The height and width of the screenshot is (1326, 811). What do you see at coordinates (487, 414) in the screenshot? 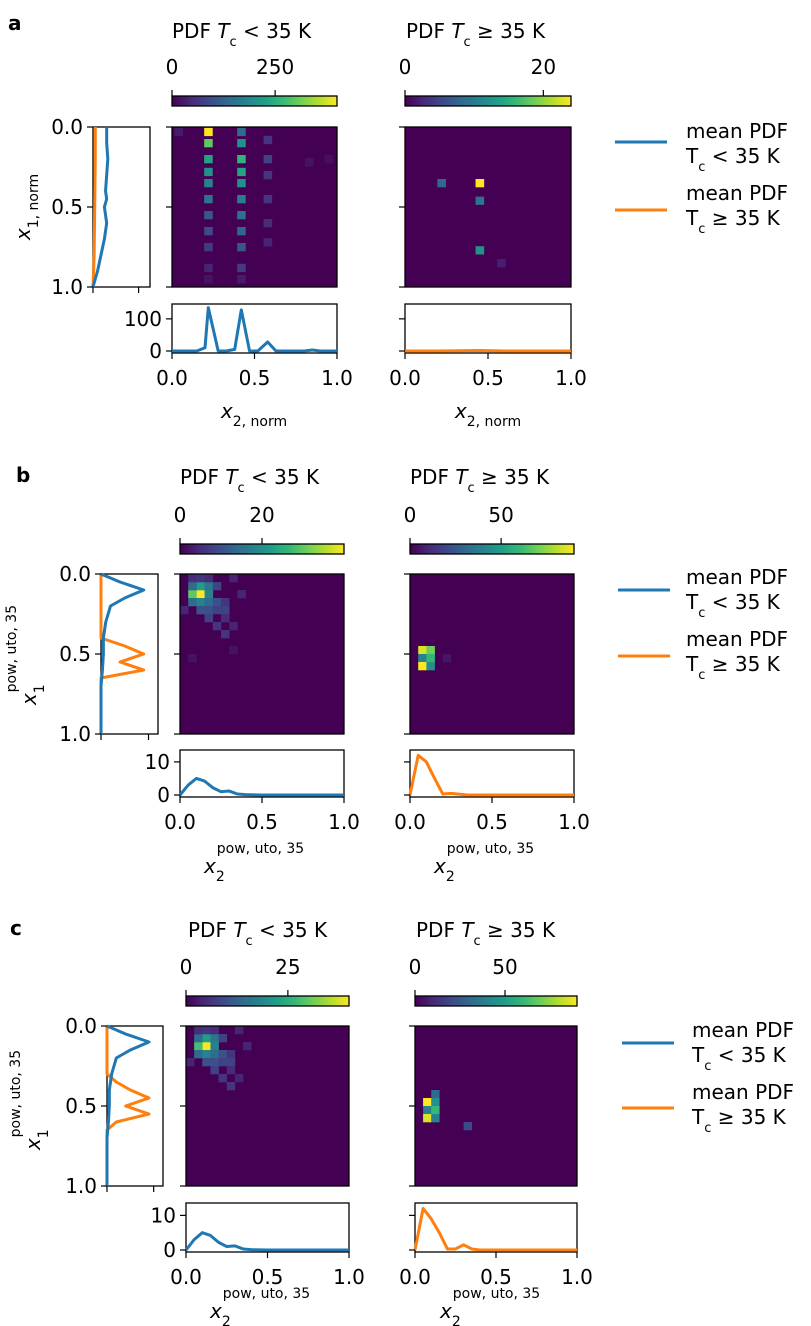
I see `a-xlabel-right: x2, norm` at bounding box center [487, 414].